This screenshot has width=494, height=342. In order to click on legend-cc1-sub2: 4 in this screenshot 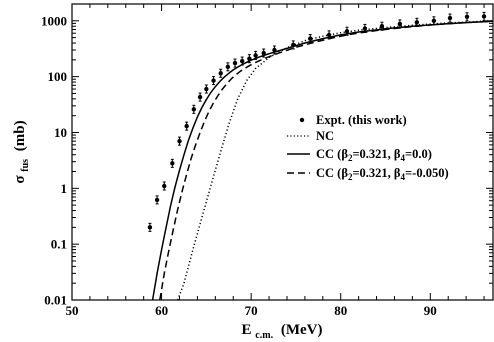, I will do `click(403, 158)`.